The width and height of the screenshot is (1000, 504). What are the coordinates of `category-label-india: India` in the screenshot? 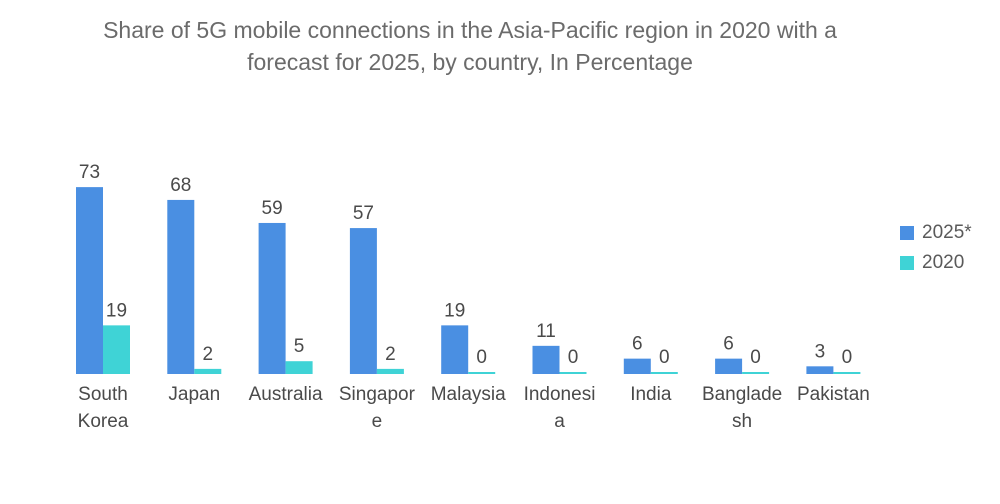 It's located at (651, 394).